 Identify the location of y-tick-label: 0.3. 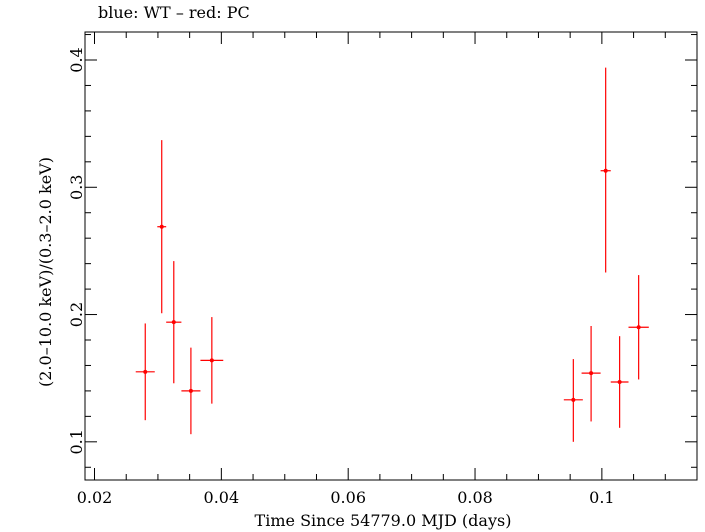
(76, 187).